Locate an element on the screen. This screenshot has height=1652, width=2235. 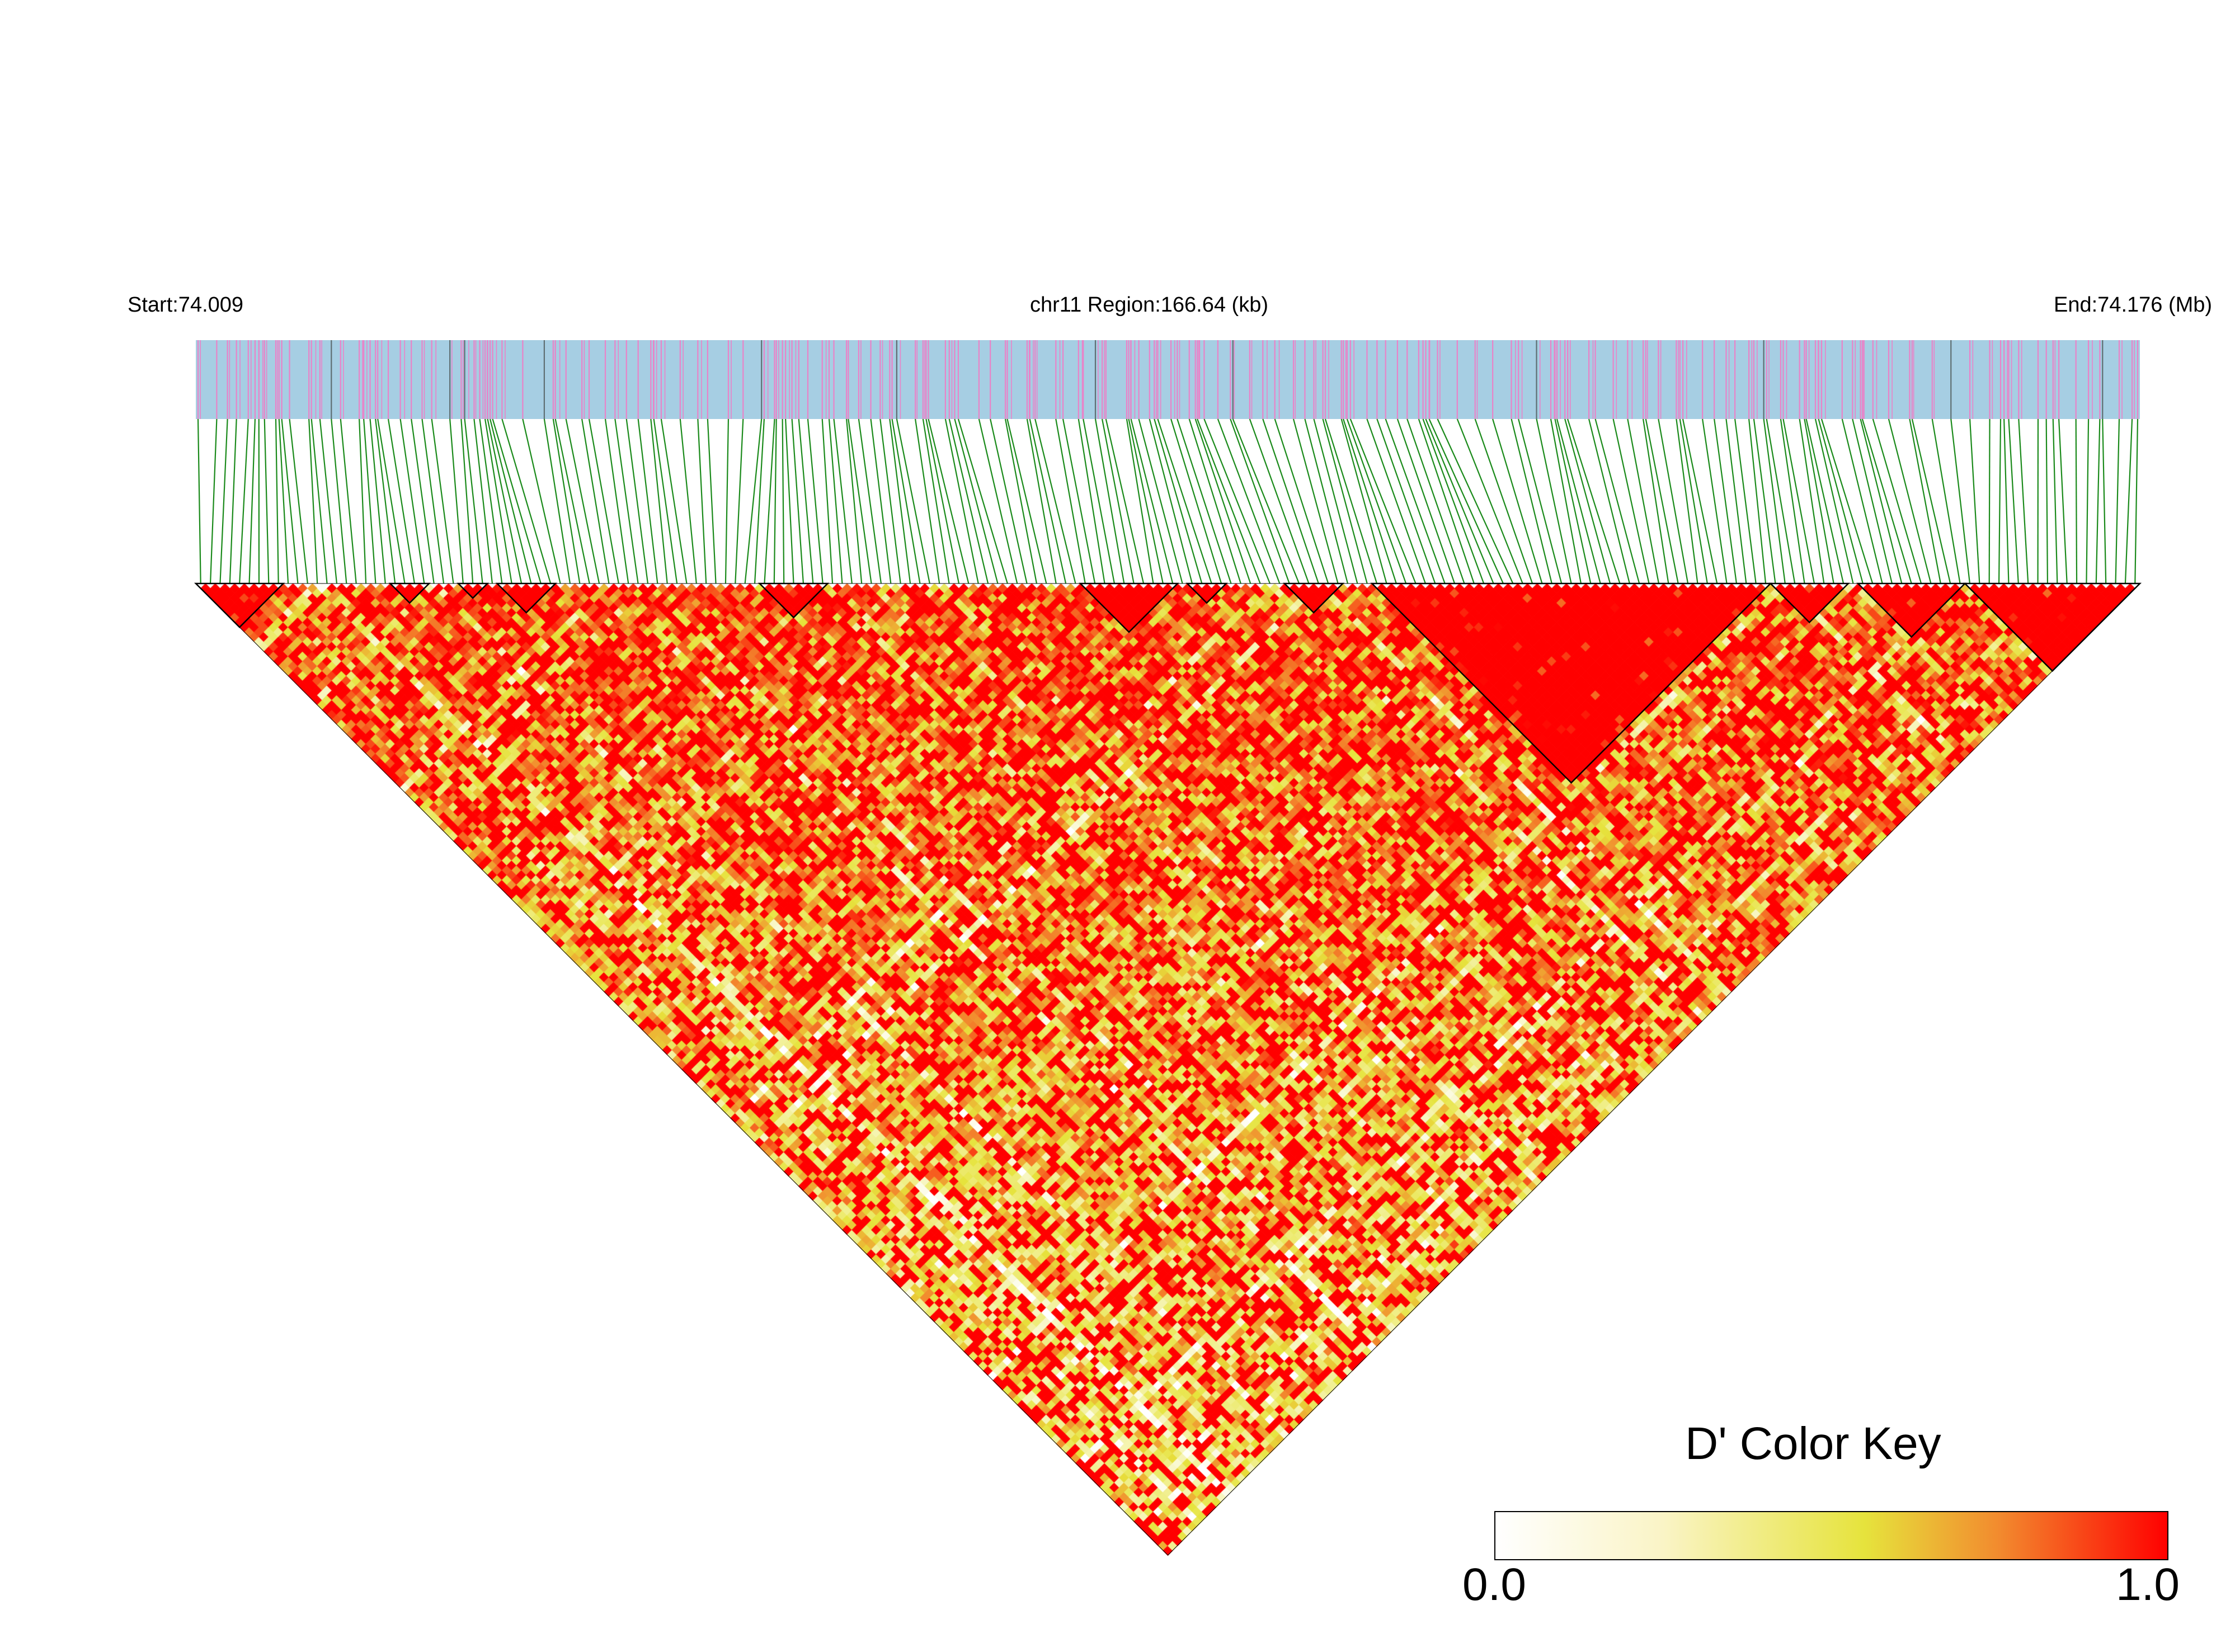
color-key-min-label: 0.0 is located at coordinates (1494, 1585).